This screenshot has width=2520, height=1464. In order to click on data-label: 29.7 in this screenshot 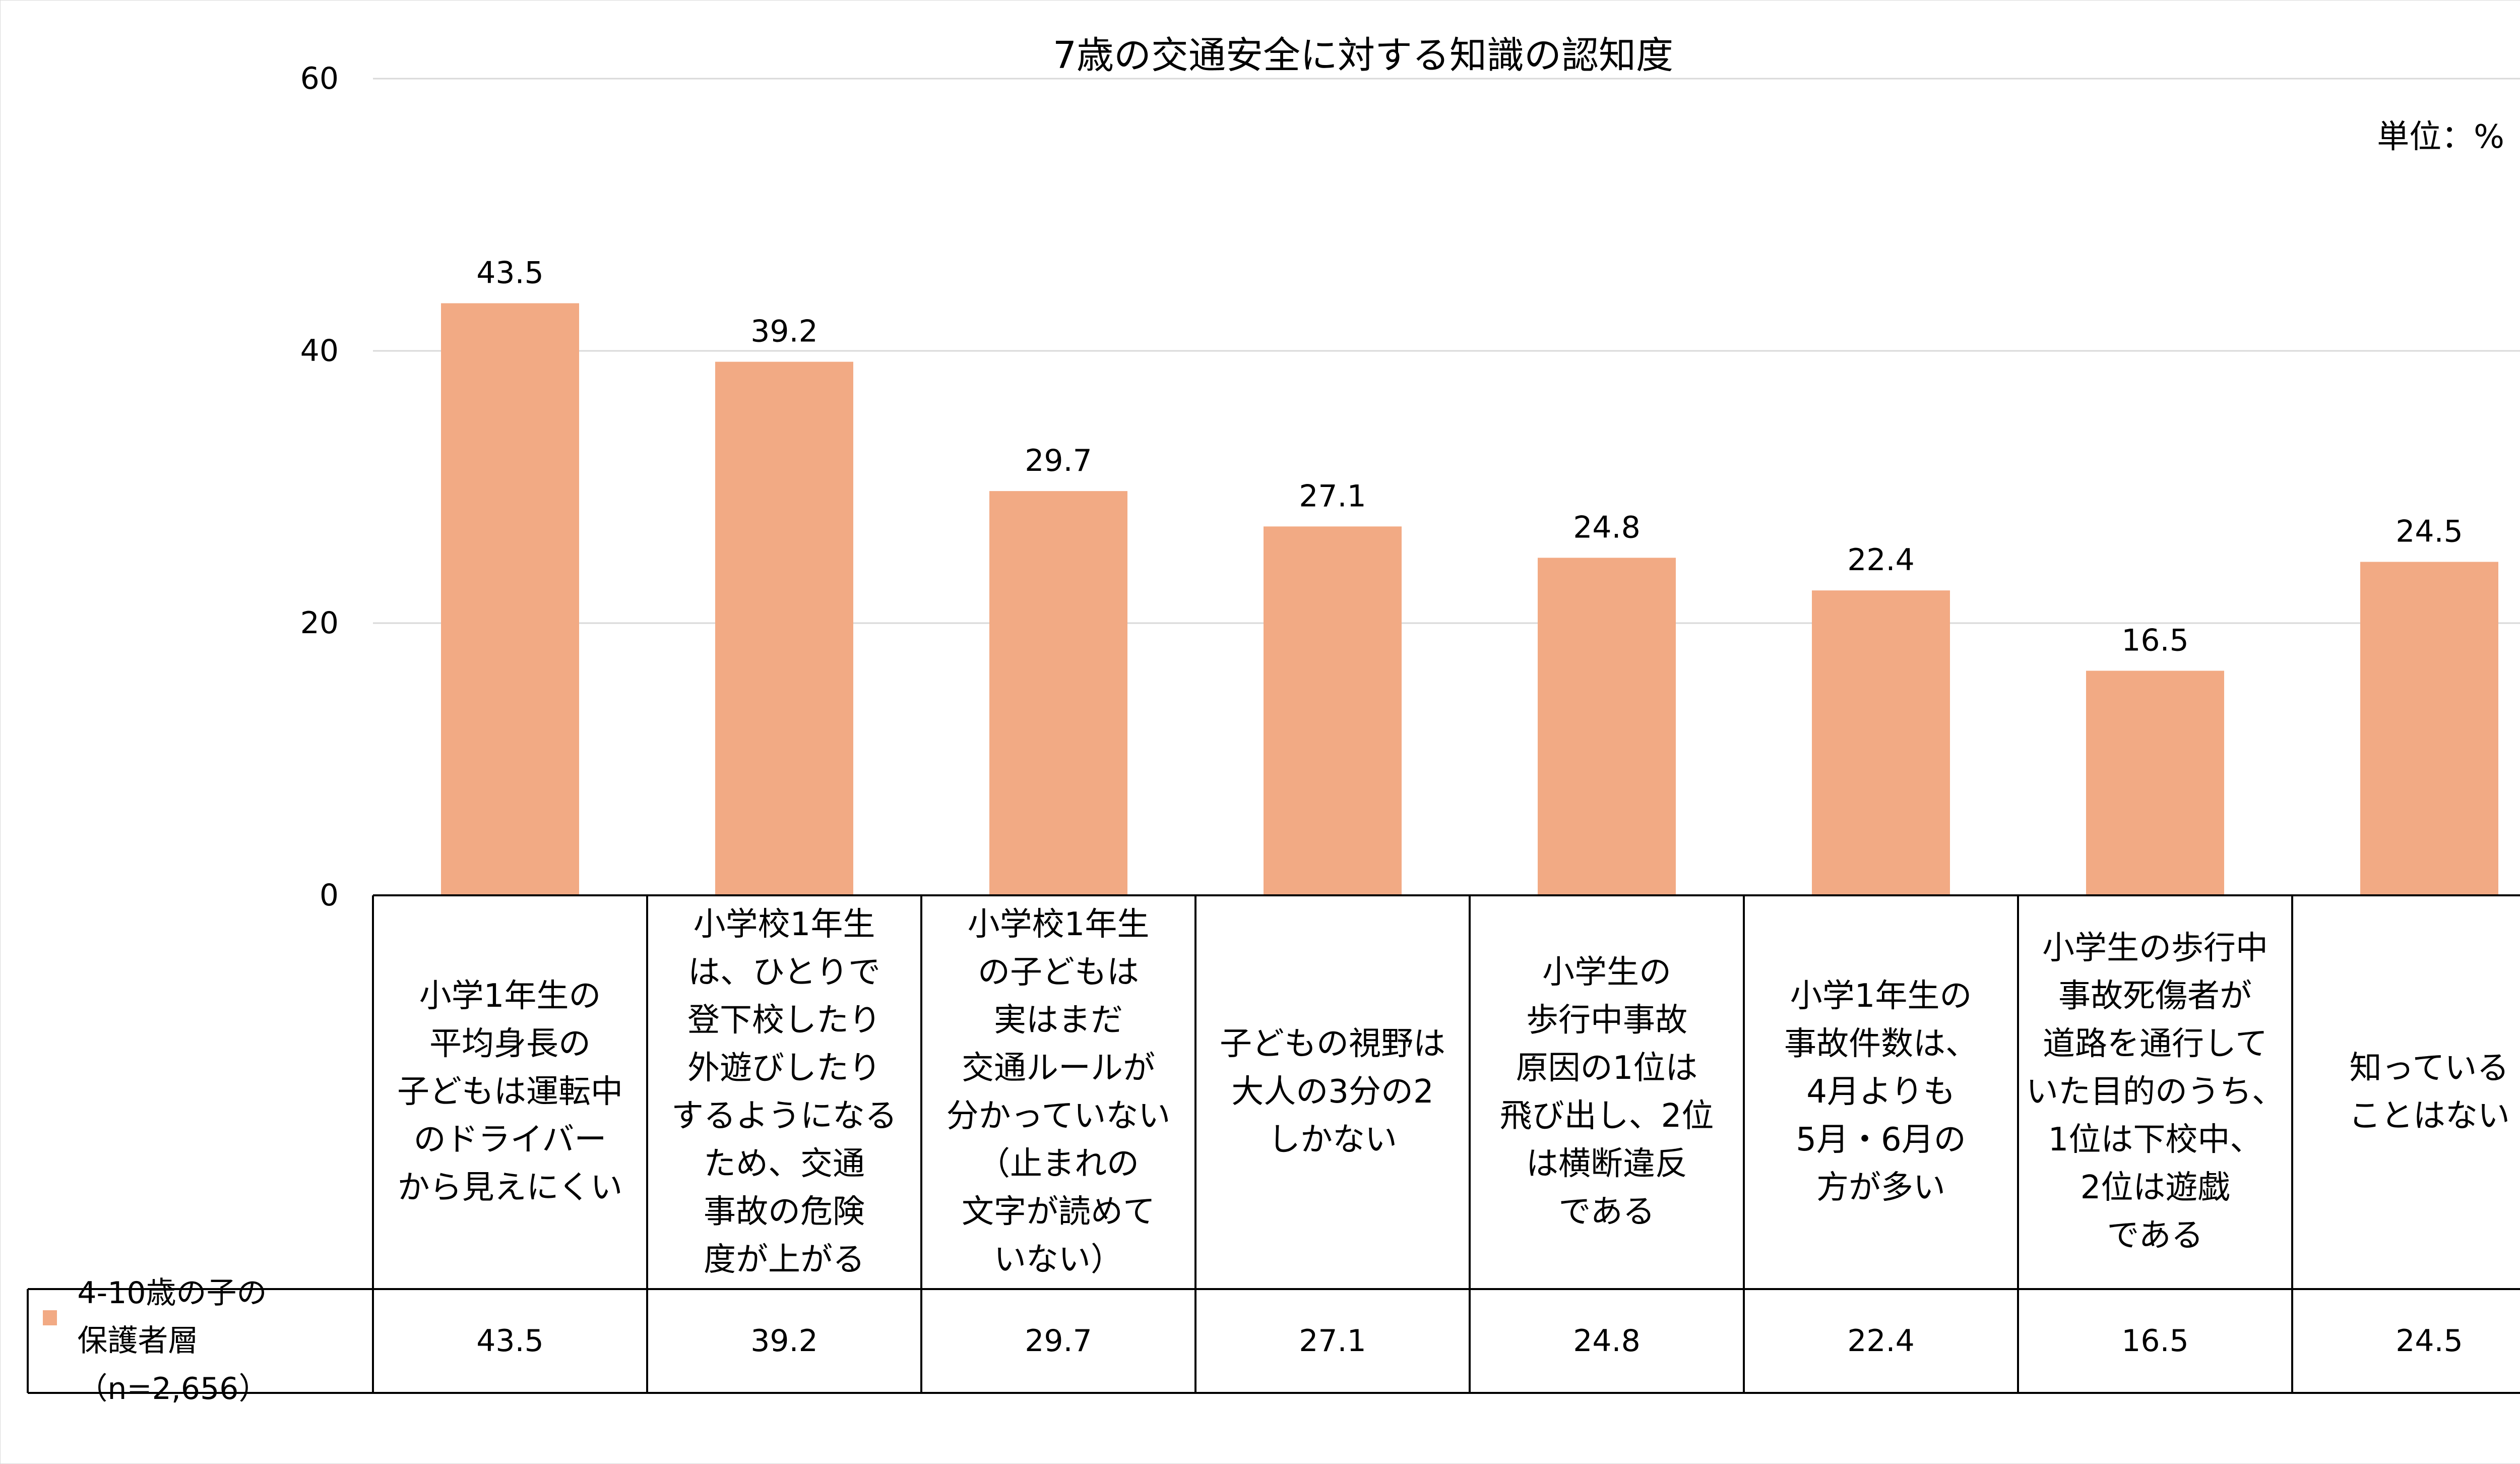, I will do `click(1058, 460)`.